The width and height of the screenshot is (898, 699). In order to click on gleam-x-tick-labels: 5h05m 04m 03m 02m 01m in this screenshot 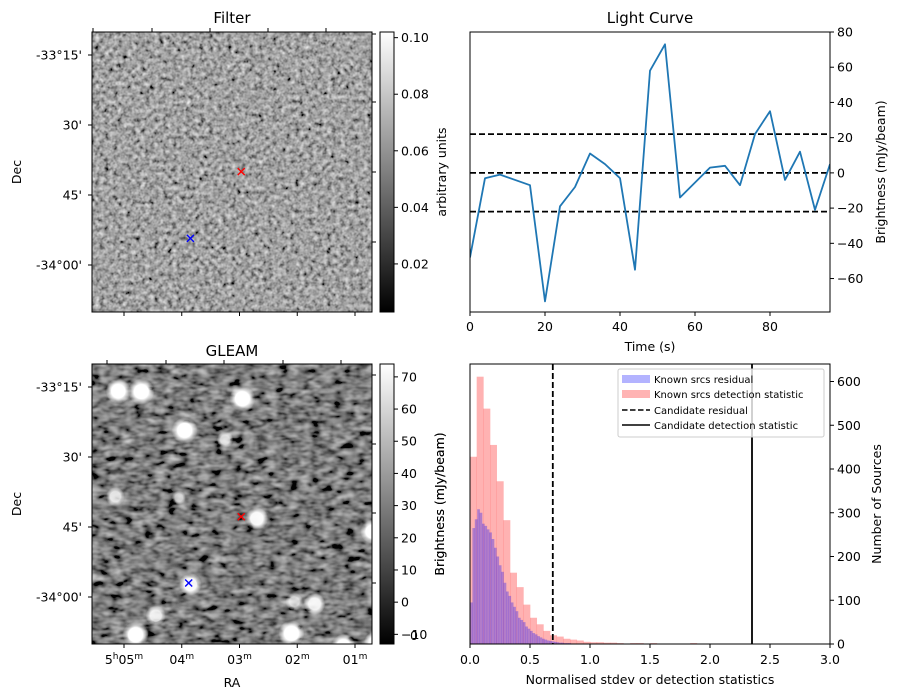, I will do `click(236, 659)`.